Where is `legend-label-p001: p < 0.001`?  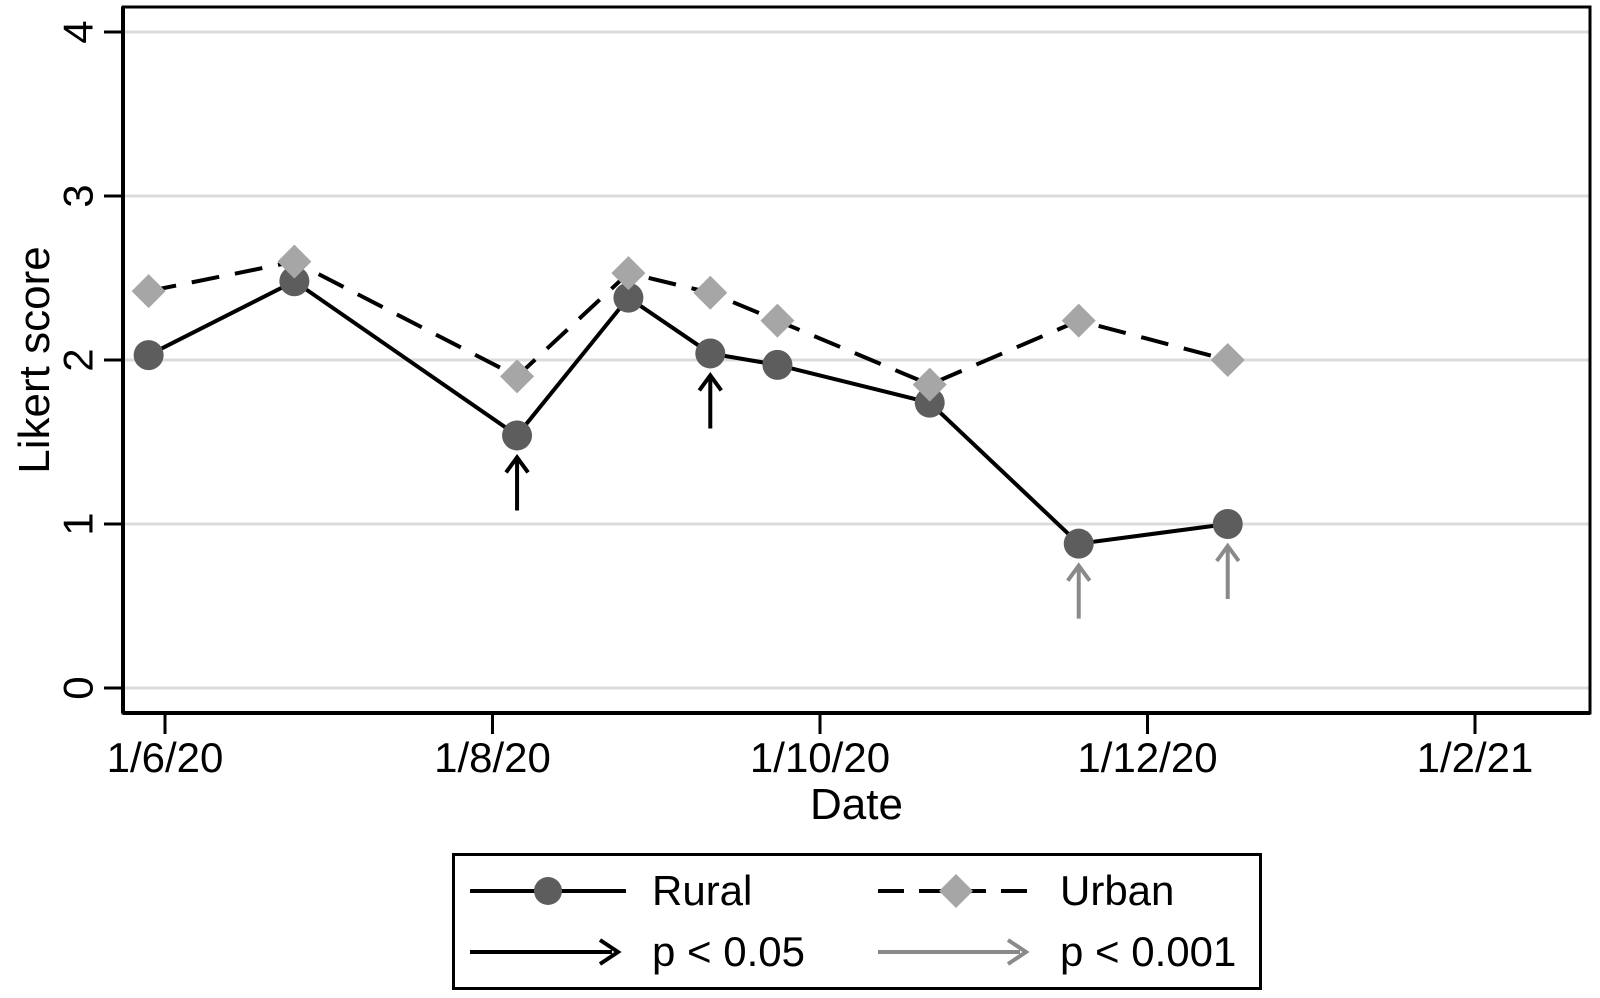
legend-label-p001: p < 0.001 is located at coordinates (1148, 952).